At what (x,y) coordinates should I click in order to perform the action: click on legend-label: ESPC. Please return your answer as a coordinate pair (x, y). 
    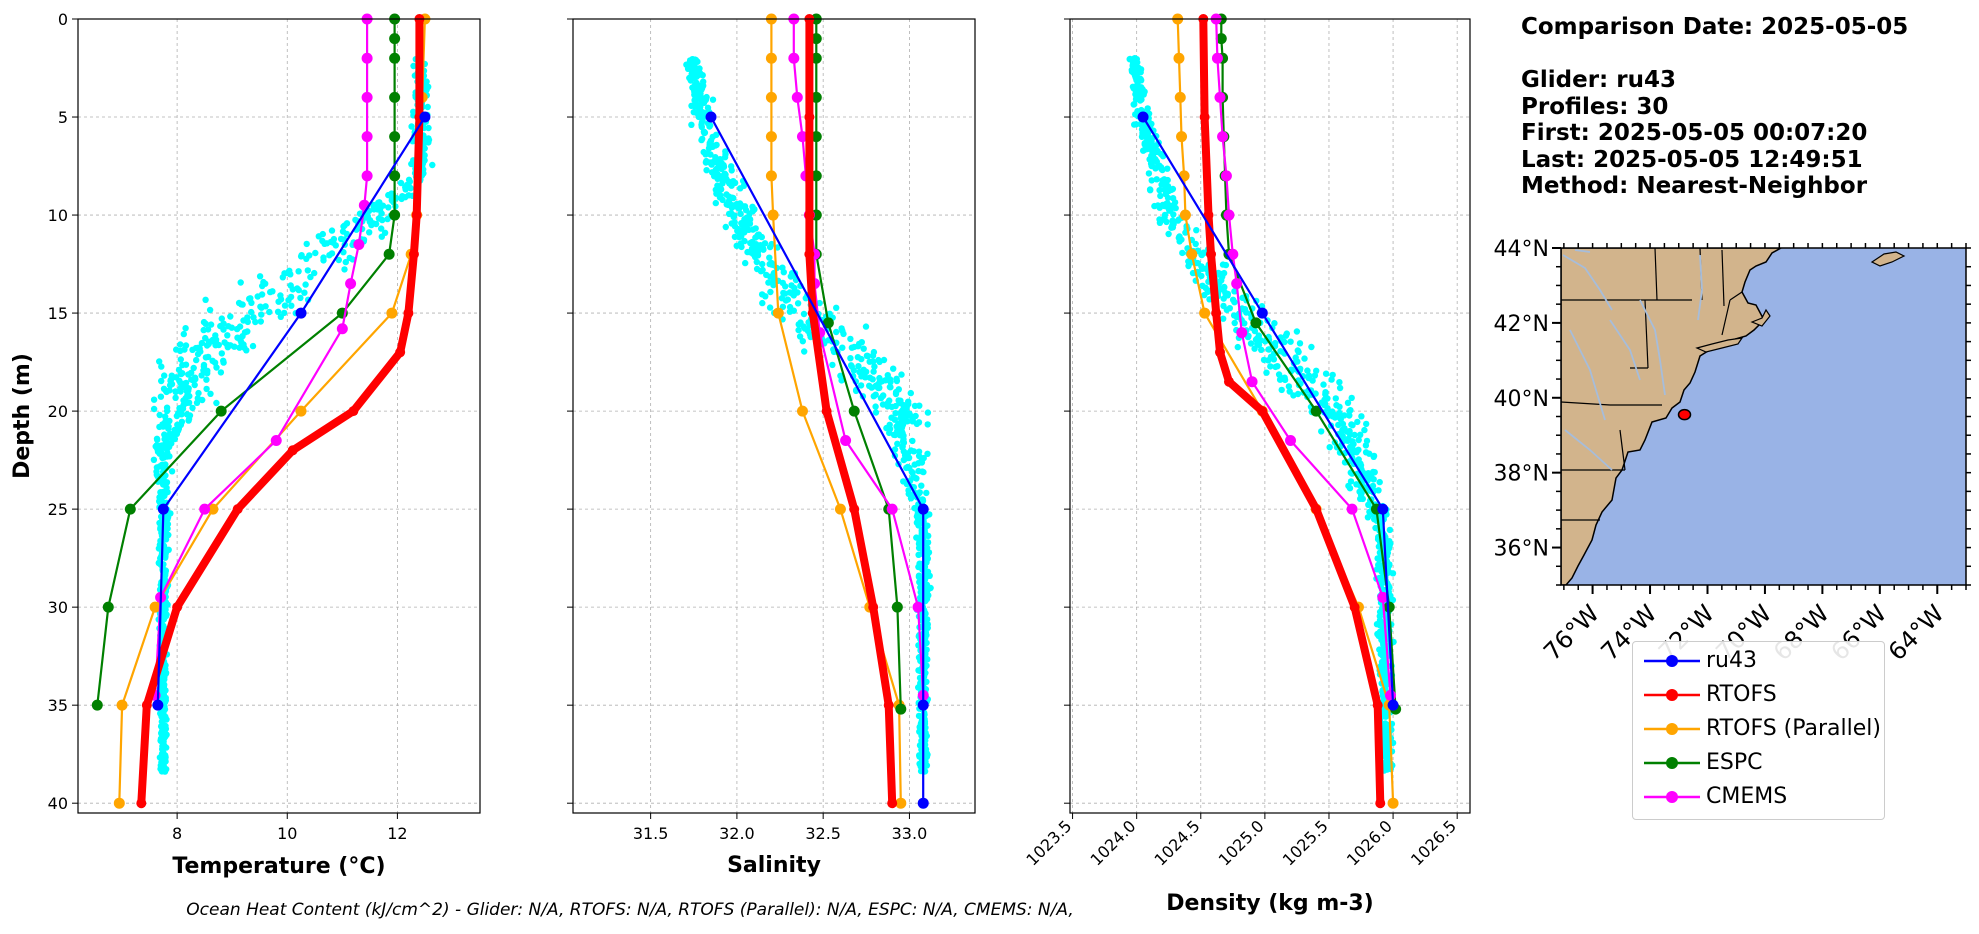
    Looking at the image, I should click on (1734, 762).